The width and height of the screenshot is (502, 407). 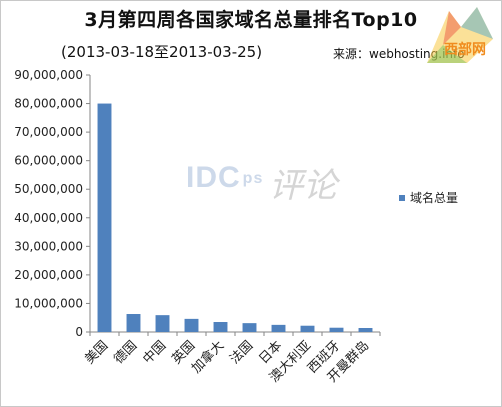 What do you see at coordinates (48, 303) in the screenshot?
I see `y-tick-label: 10,000,000` at bounding box center [48, 303].